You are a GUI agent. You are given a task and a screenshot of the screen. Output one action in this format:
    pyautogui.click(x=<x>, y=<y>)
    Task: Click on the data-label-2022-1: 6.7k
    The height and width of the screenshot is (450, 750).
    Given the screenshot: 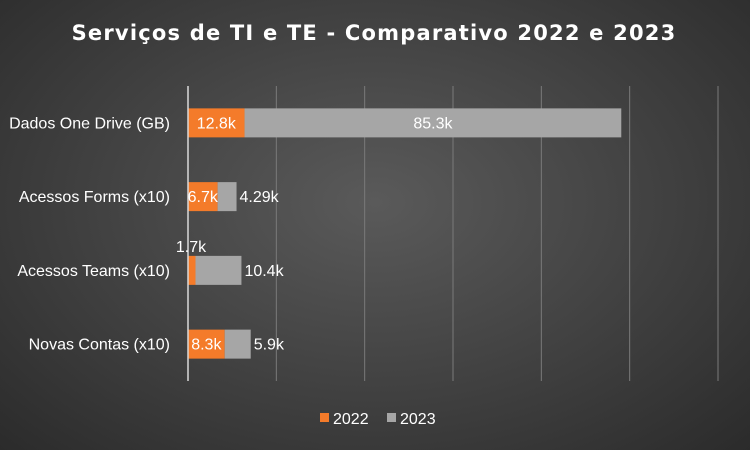 What is the action you would take?
    pyautogui.click(x=203, y=197)
    